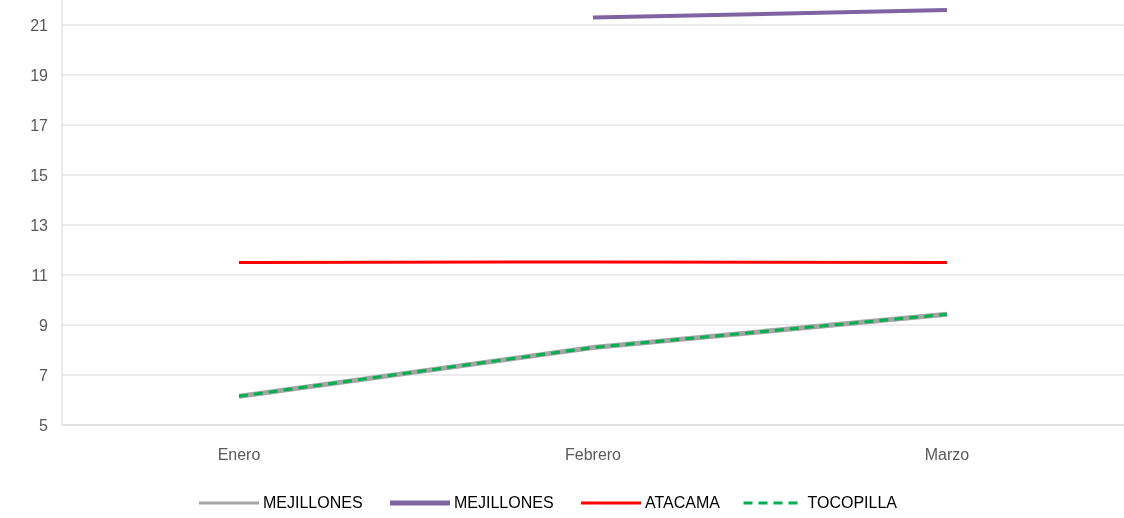 This screenshot has width=1124, height=518. I want to click on x-tick-label: Febrero, so click(593, 454).